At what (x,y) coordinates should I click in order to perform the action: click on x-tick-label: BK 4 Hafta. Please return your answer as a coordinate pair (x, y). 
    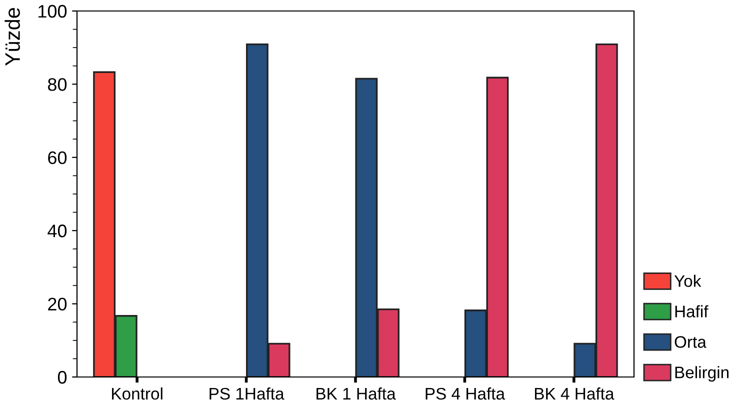
    Looking at the image, I should click on (574, 393).